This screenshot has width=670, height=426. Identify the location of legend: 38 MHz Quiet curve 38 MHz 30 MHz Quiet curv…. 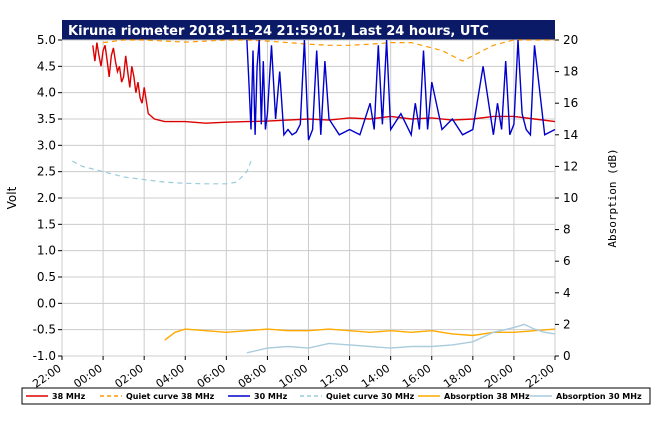
(334, 396).